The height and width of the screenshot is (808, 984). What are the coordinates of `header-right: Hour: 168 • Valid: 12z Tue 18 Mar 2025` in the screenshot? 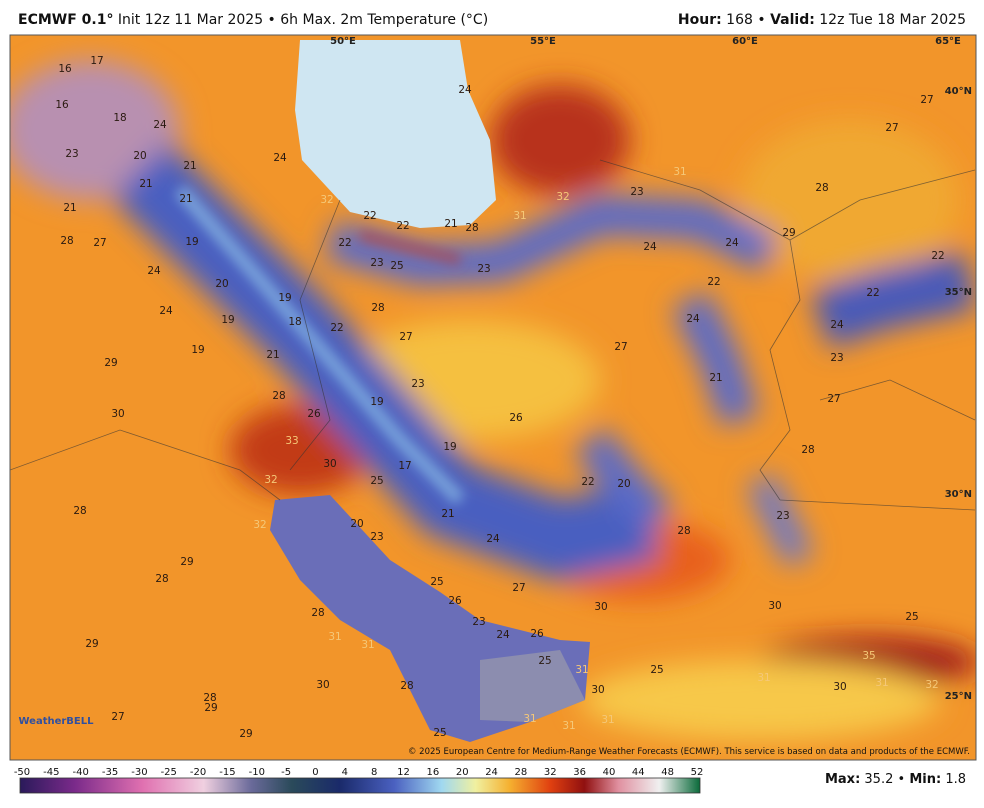 It's located at (822, 20).